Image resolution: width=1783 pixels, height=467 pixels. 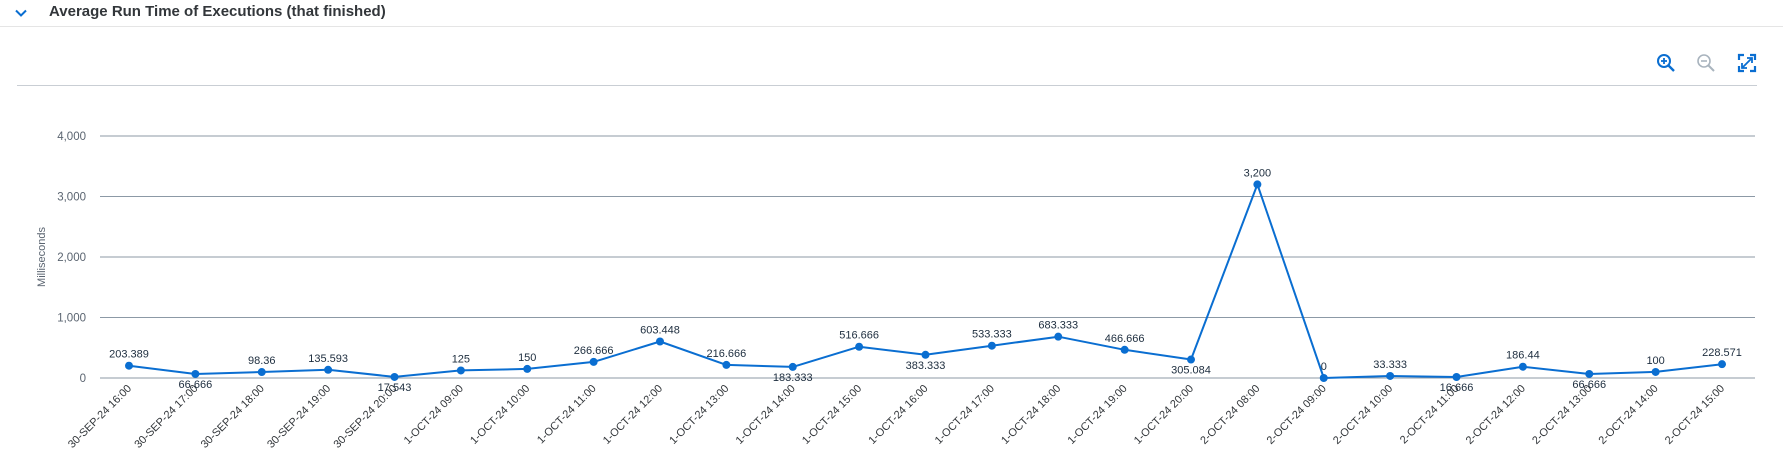 What do you see at coordinates (434, 415) in the screenshot?
I see `x-tick-label: 1-OCT-24 09:00` at bounding box center [434, 415].